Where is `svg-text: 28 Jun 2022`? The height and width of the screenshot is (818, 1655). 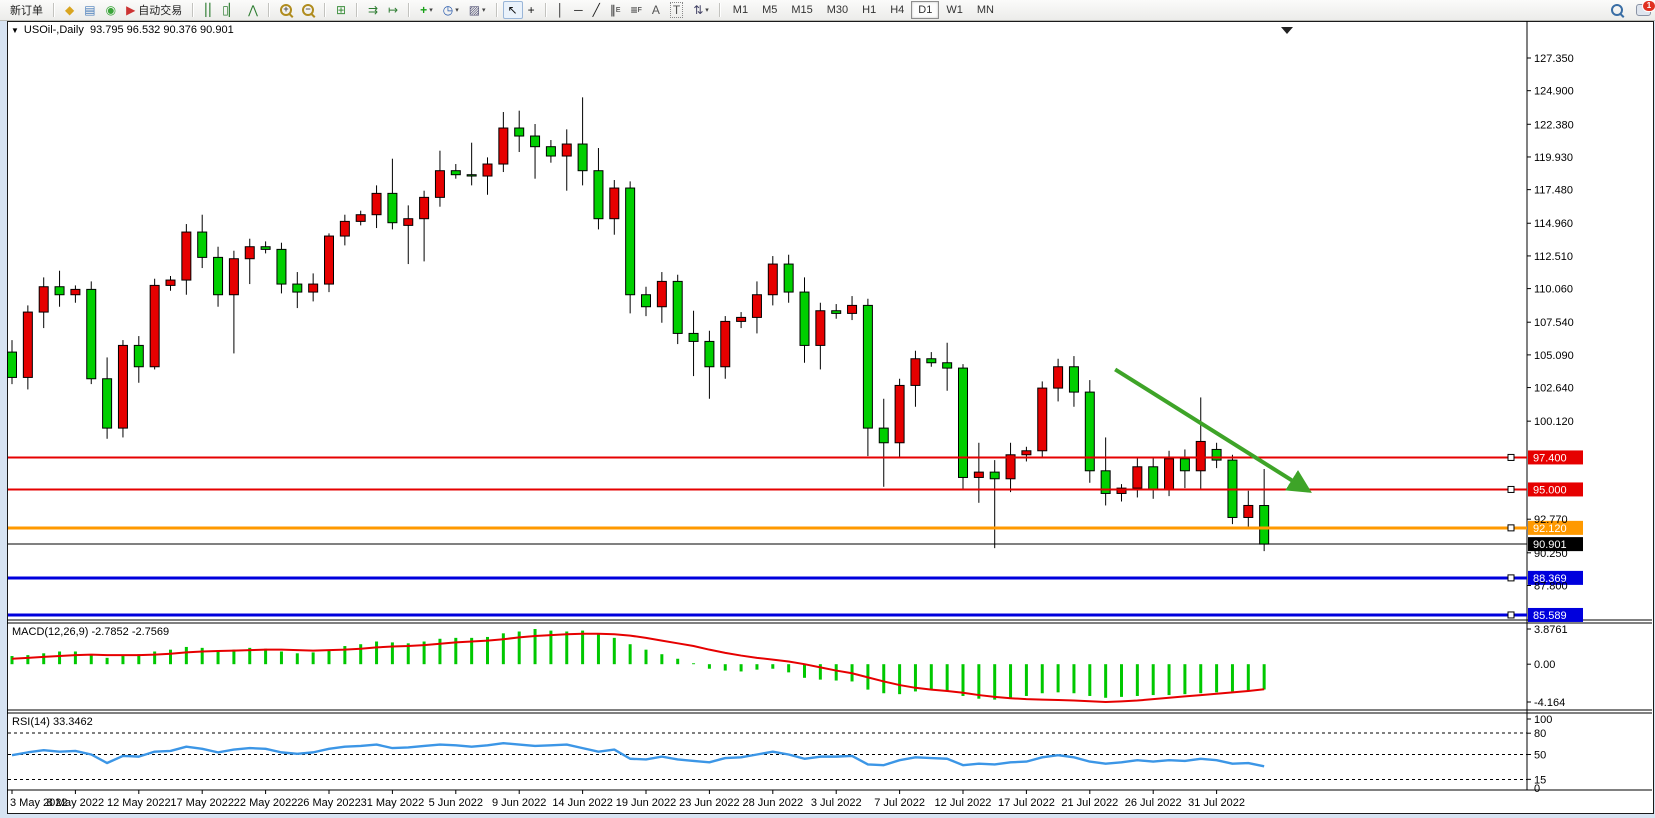 svg-text: 28 Jun 2022 is located at coordinates (773, 803).